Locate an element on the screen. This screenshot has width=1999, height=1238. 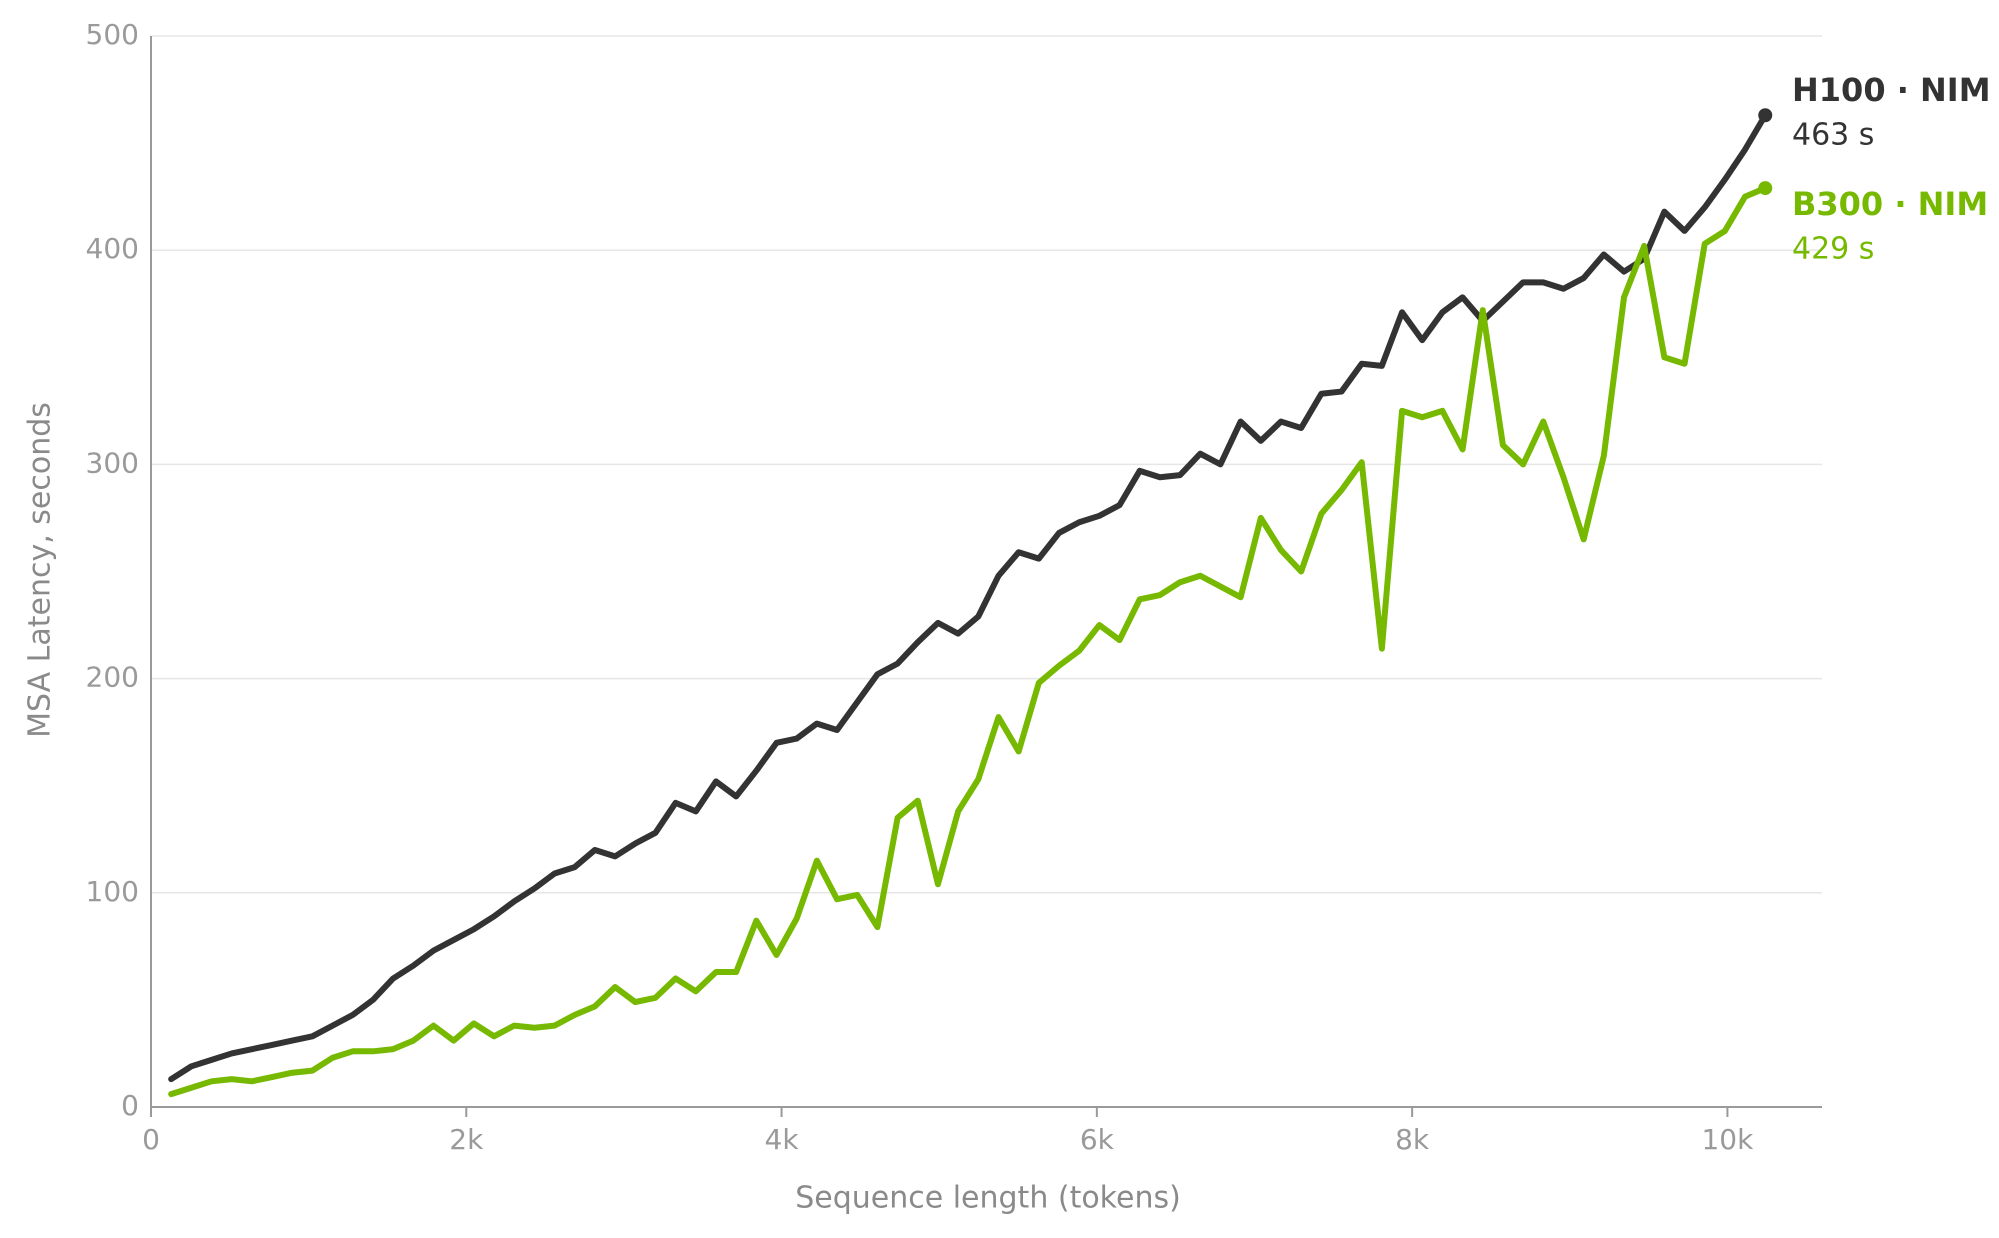
x-tick-label: 8k is located at coordinates (1412, 1139).